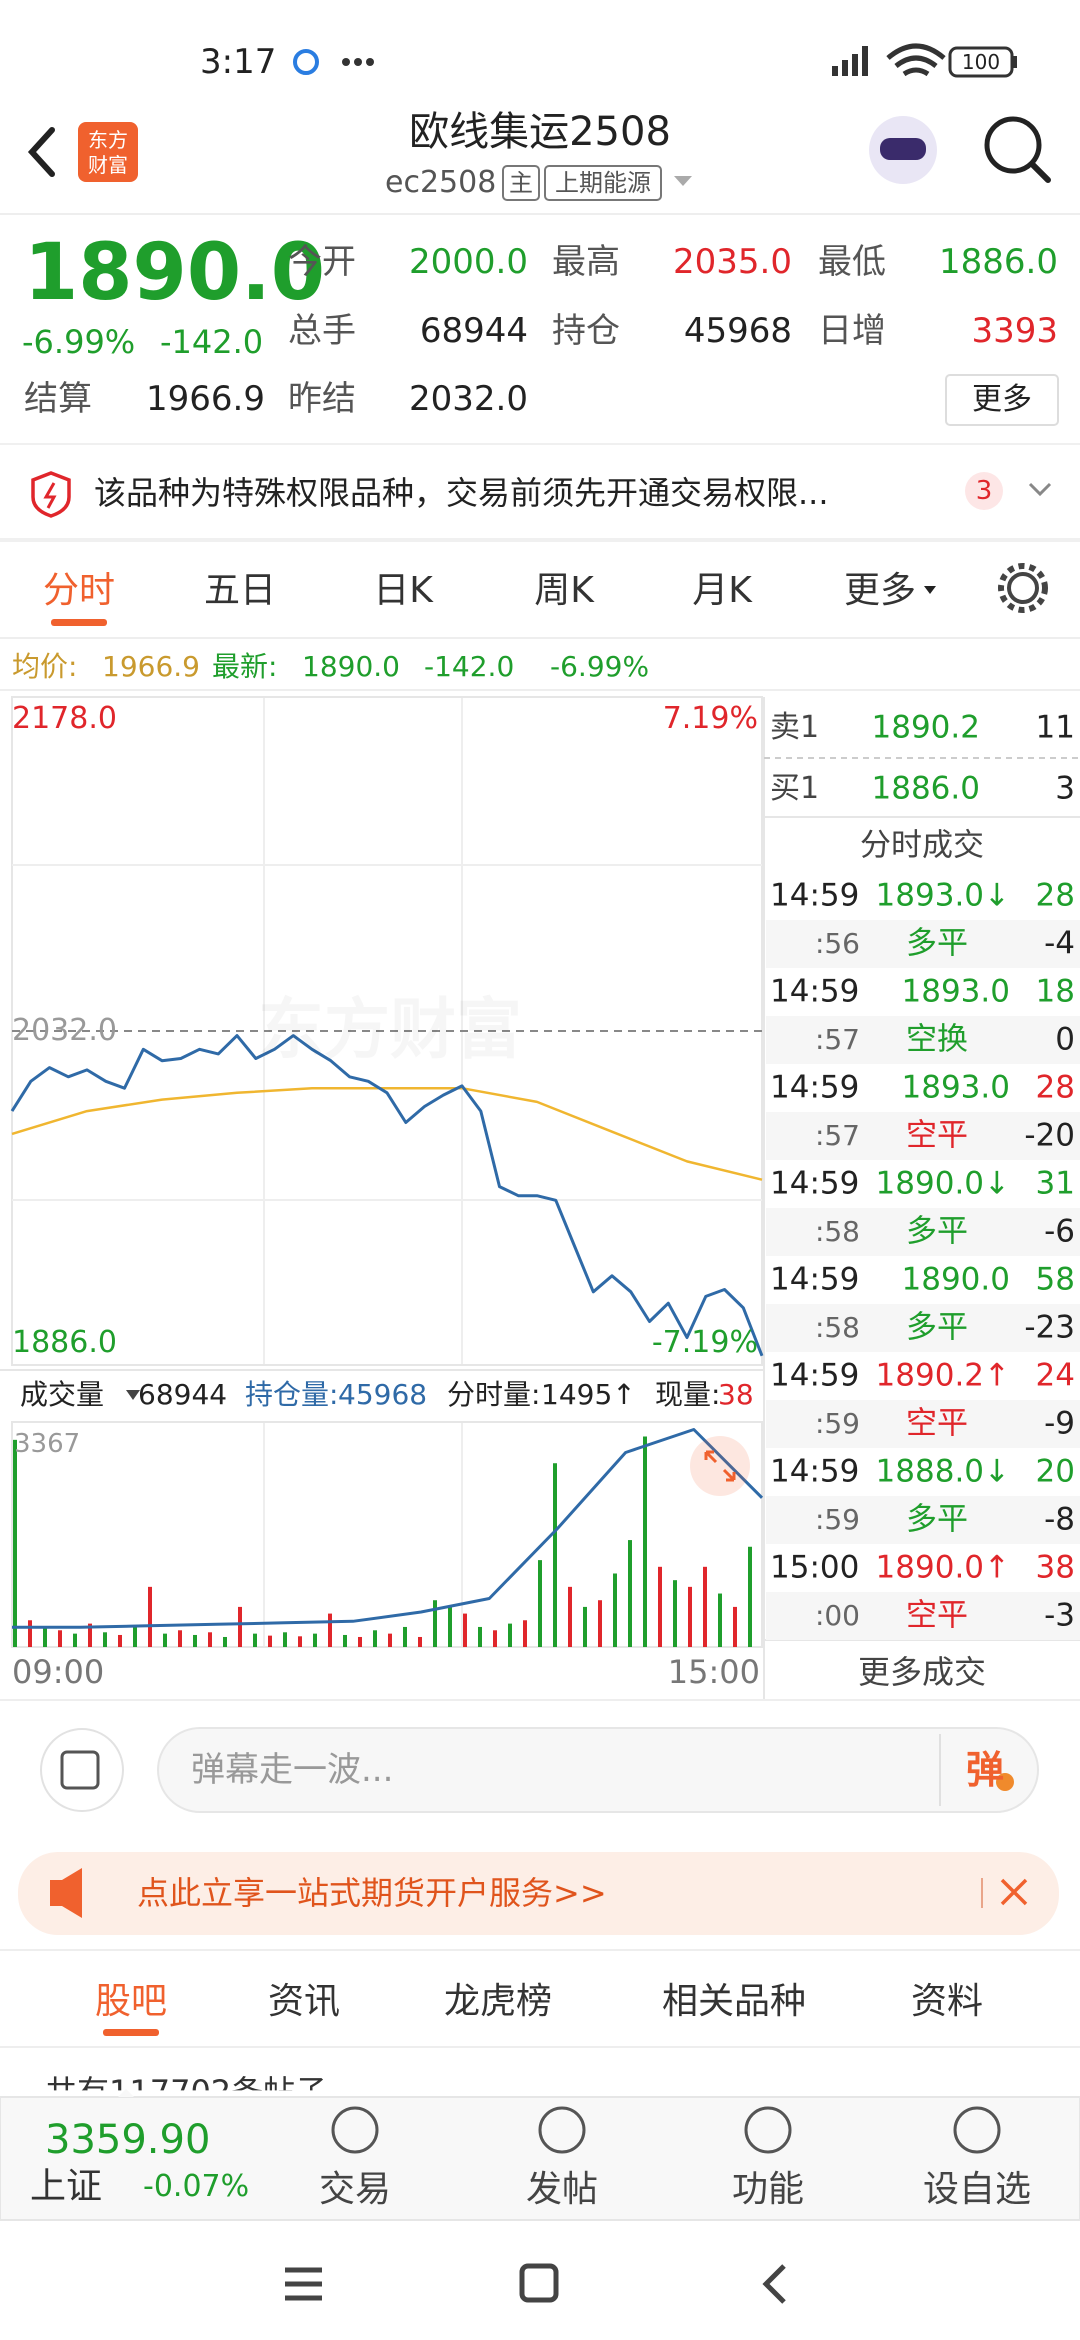  Describe the element at coordinates (977, 2189) in the screenshot. I see `bottom-nav-item: 设自选` at that location.